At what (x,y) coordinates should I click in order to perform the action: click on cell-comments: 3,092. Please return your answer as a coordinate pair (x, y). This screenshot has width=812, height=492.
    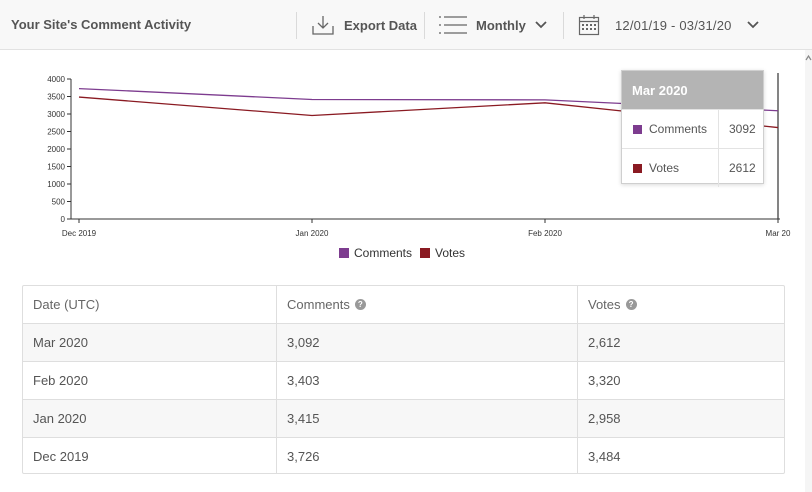
    Looking at the image, I should click on (427, 342).